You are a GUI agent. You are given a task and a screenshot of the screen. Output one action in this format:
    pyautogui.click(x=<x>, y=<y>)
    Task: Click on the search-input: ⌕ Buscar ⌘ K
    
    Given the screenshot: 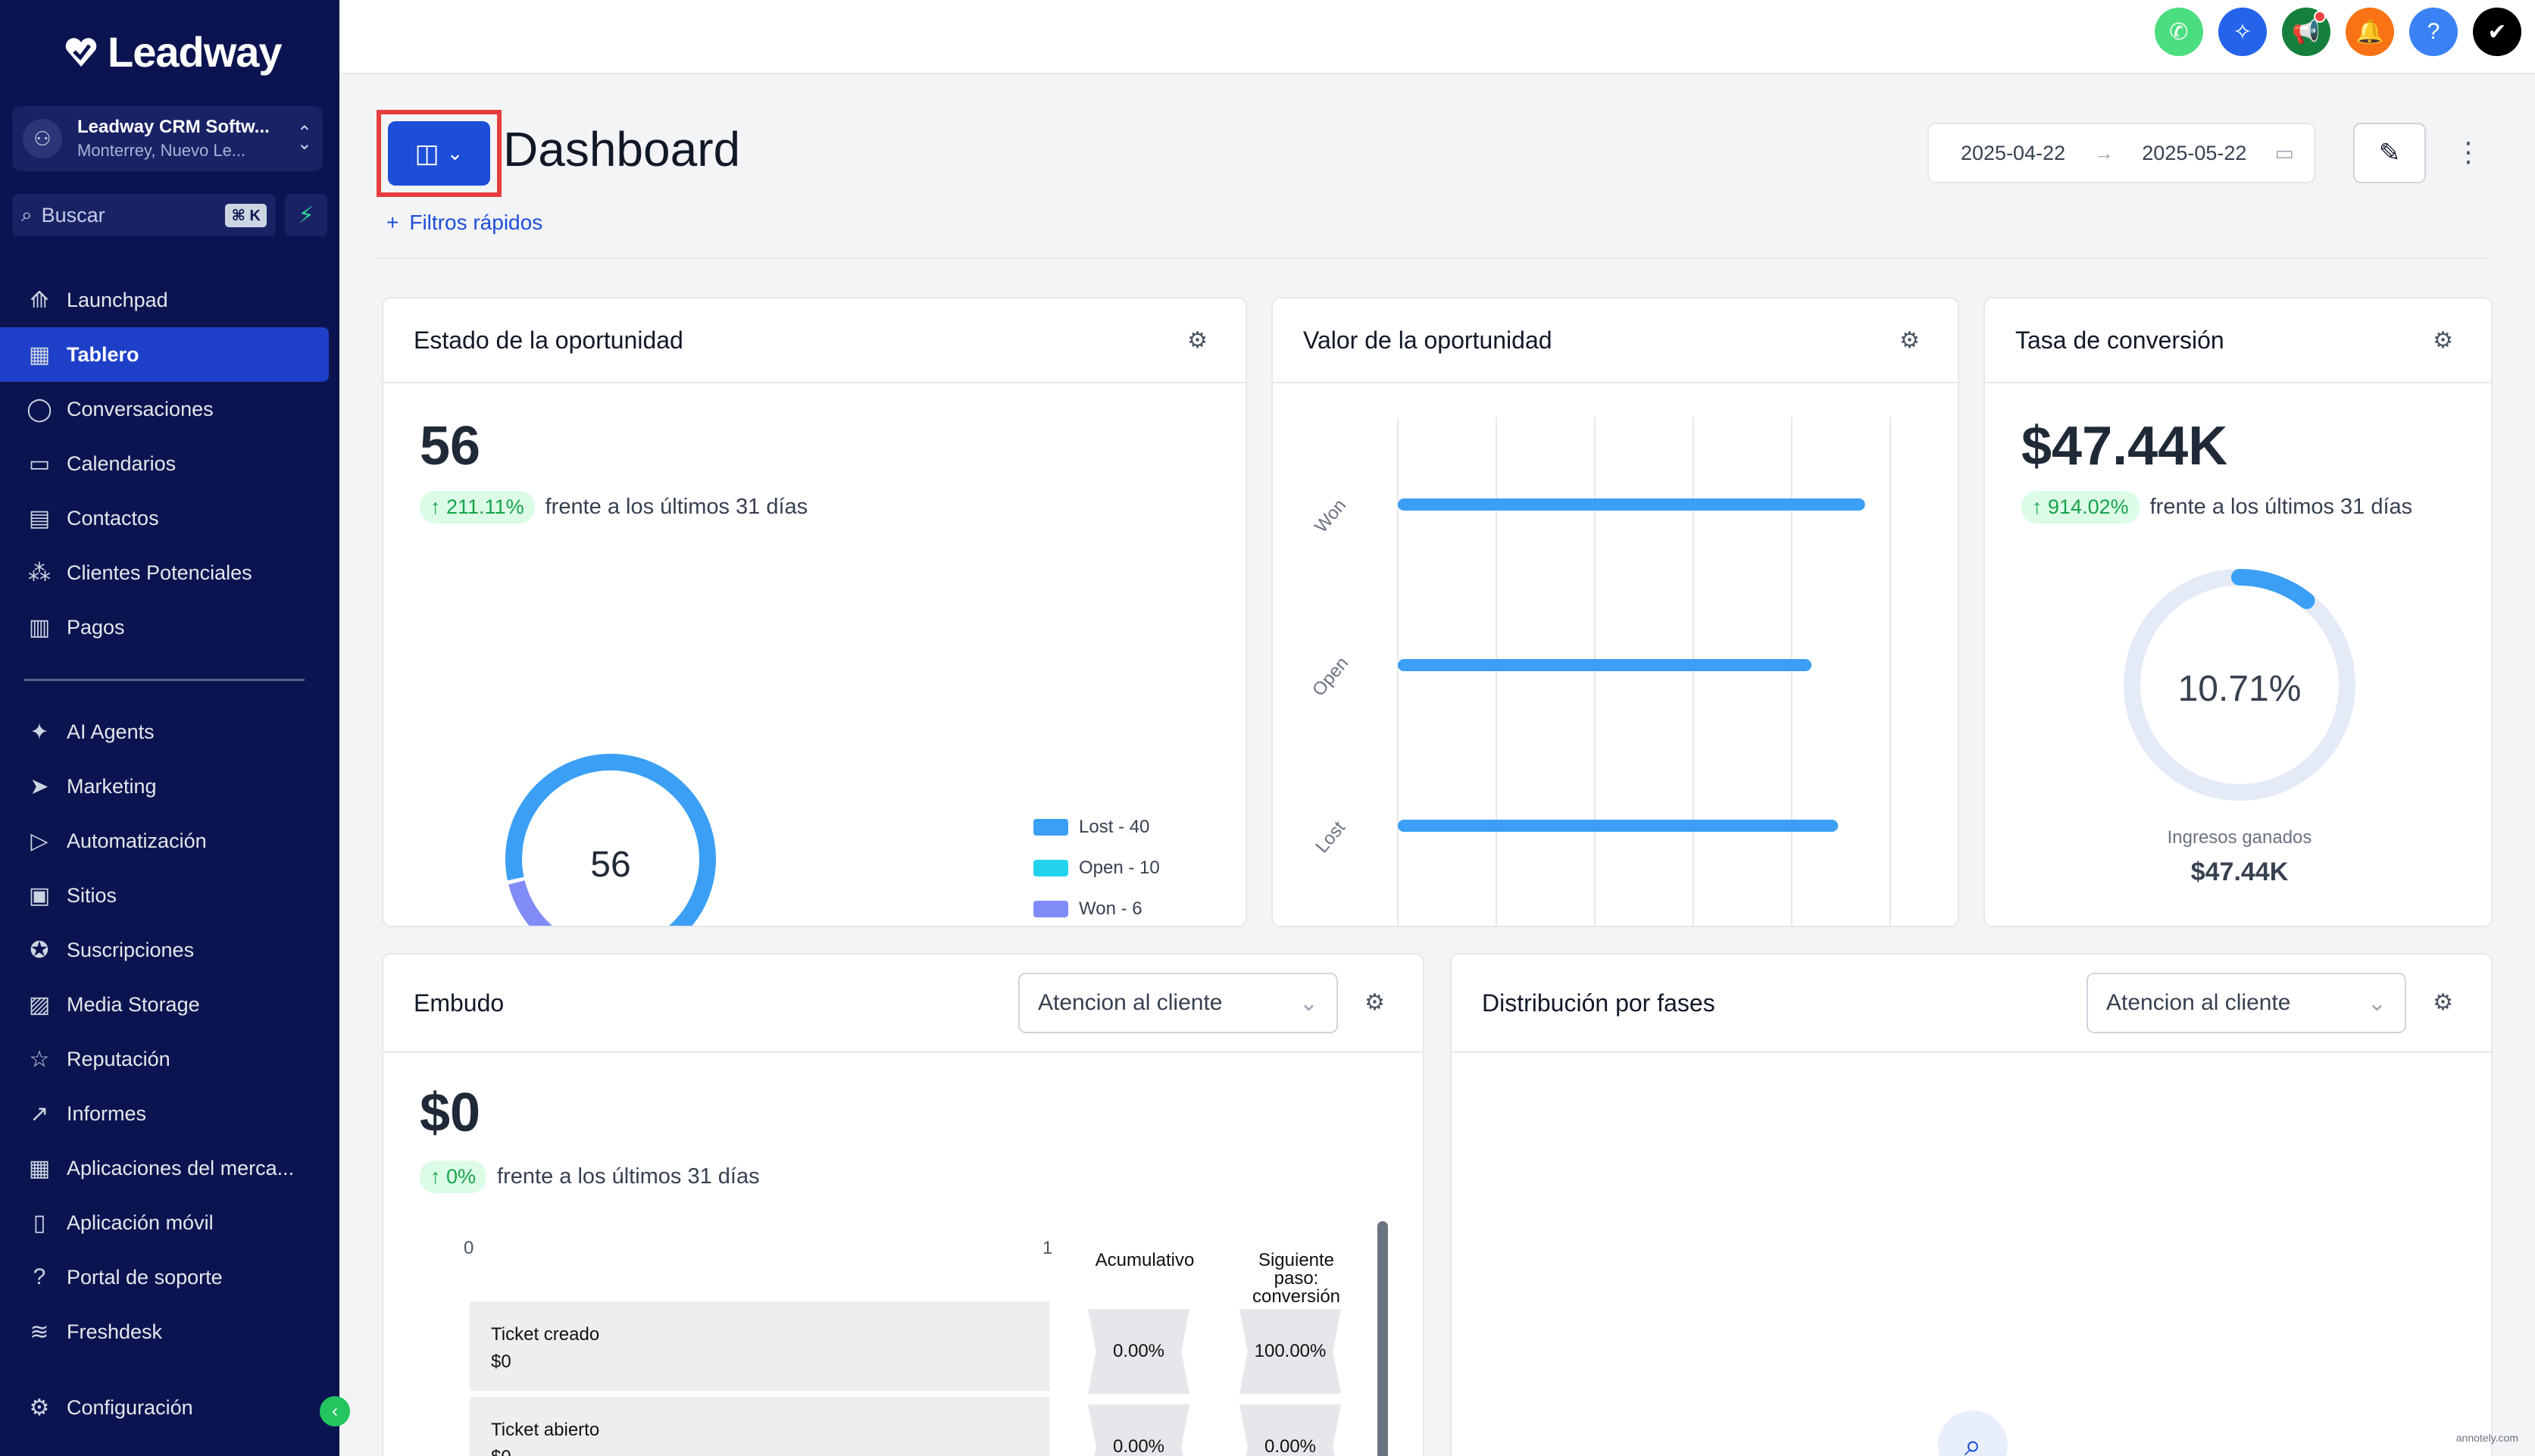 What is the action you would take?
    pyautogui.click(x=144, y=215)
    